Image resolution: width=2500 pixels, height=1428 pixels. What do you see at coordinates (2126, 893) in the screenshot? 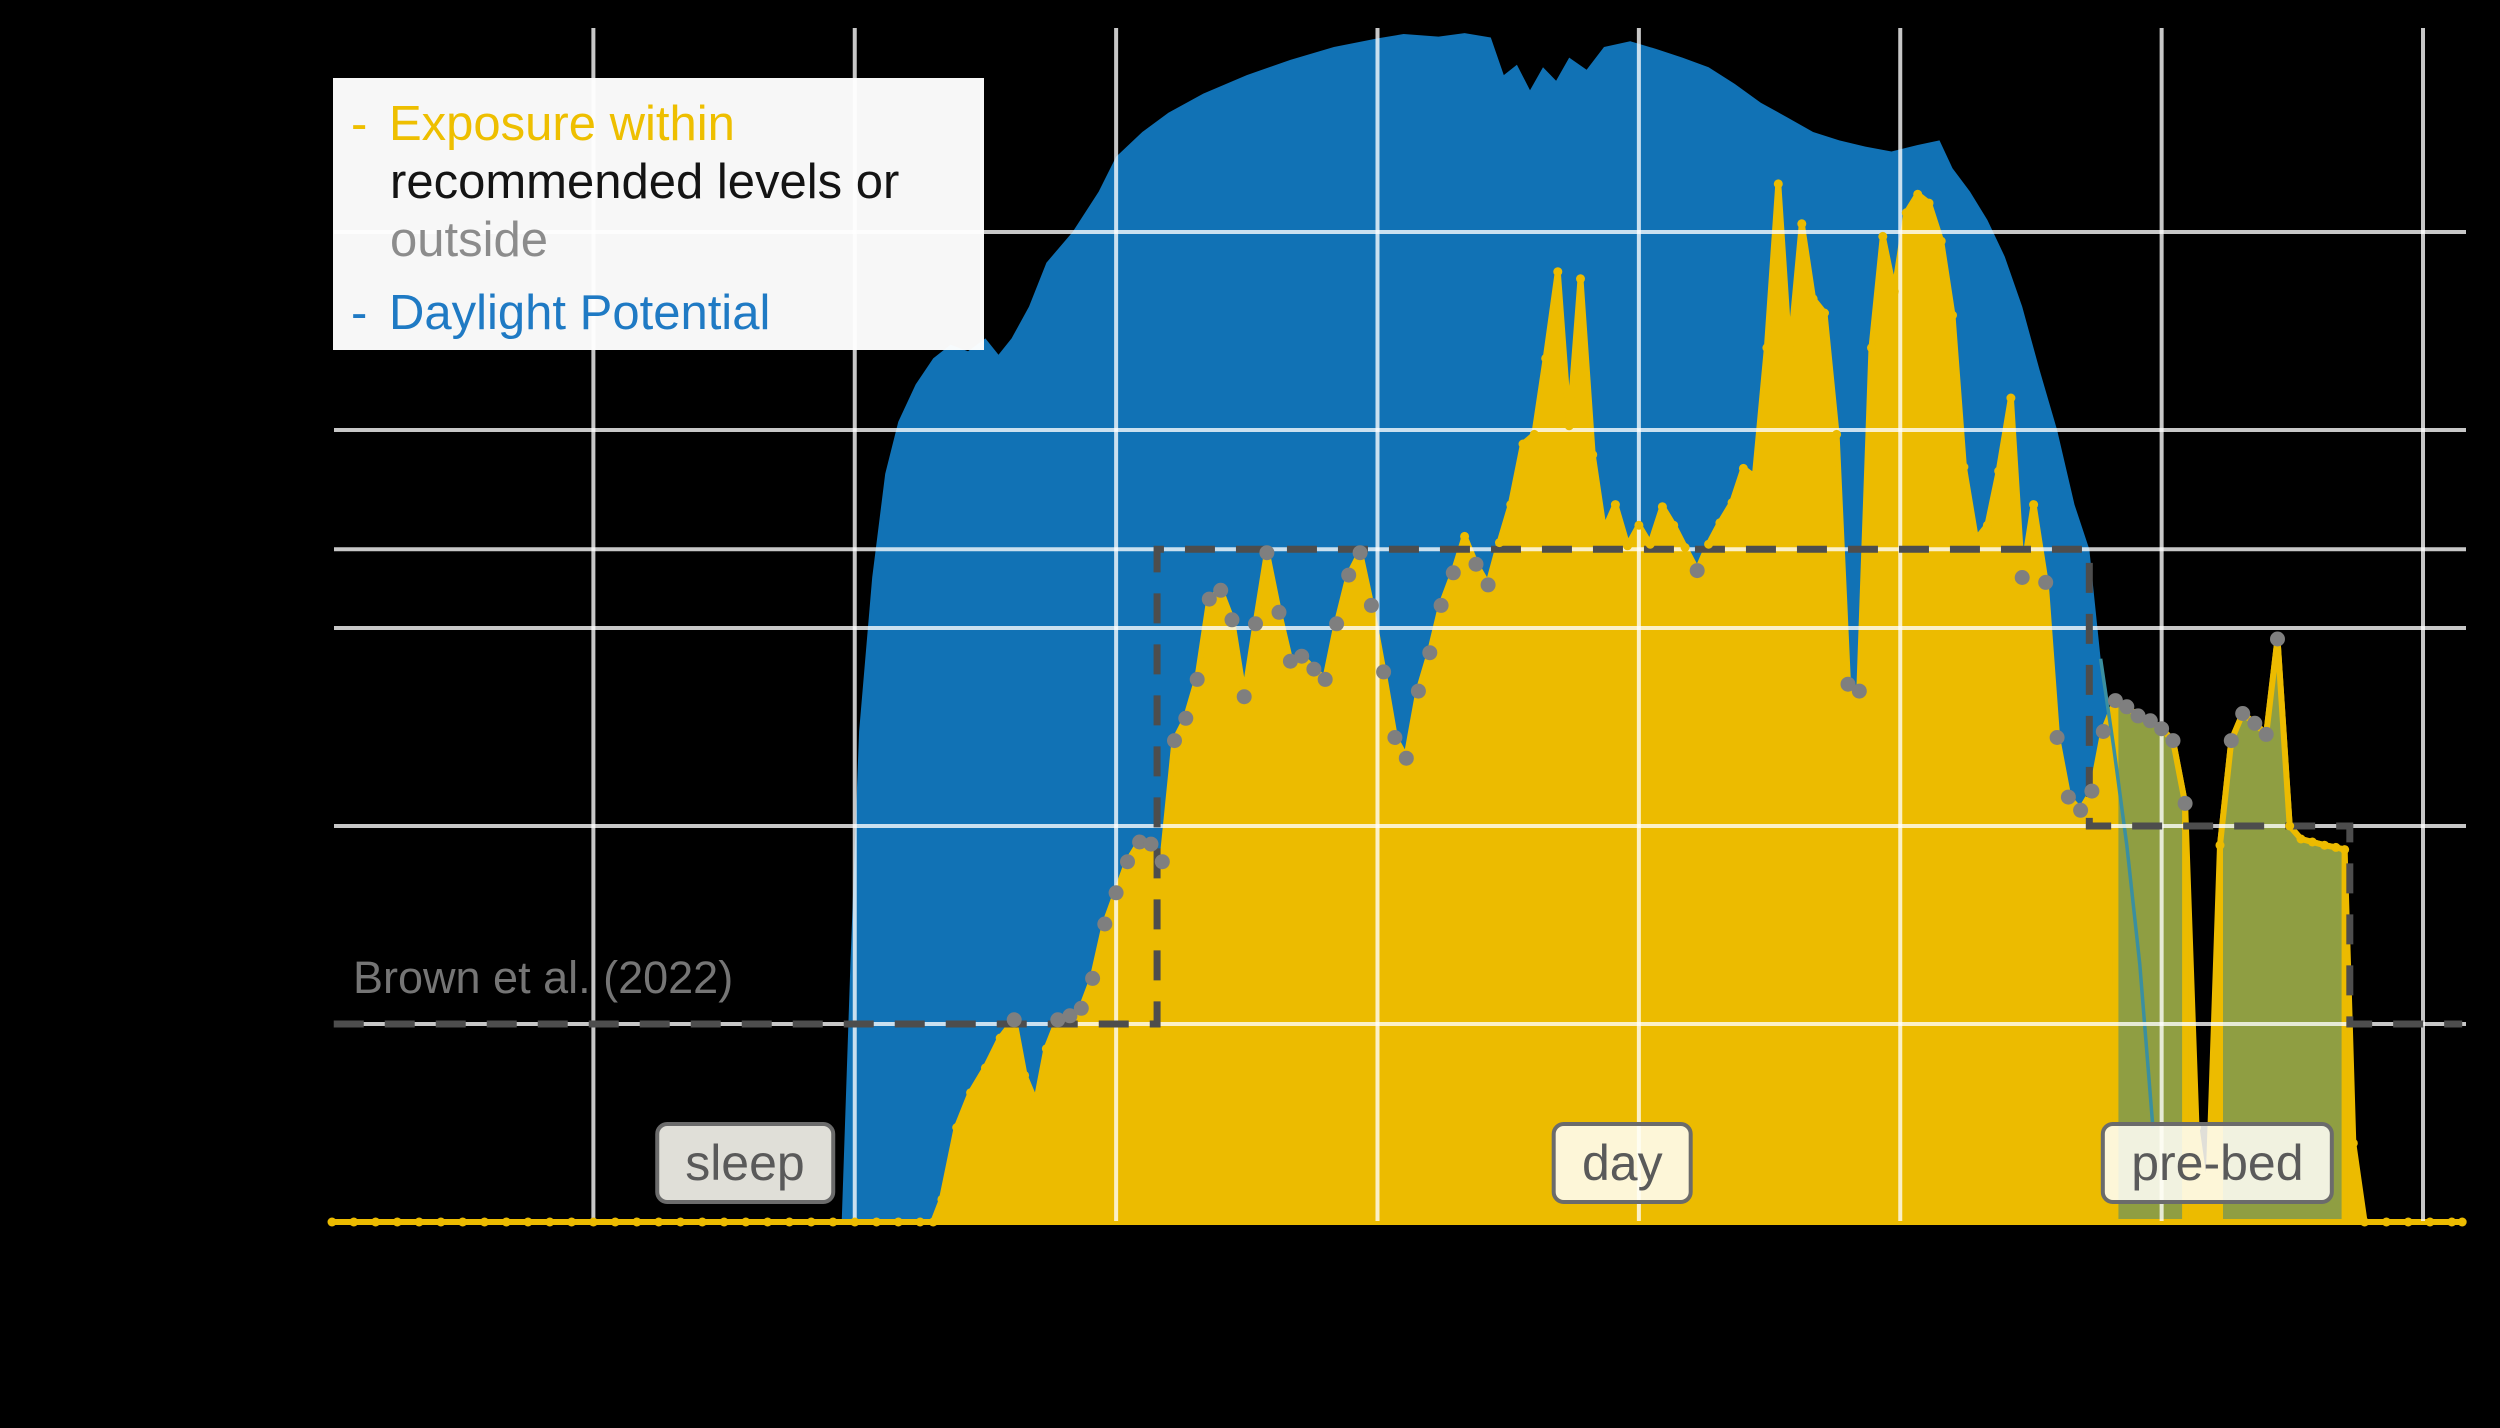
I see `daylight-edge-line` at bounding box center [2126, 893].